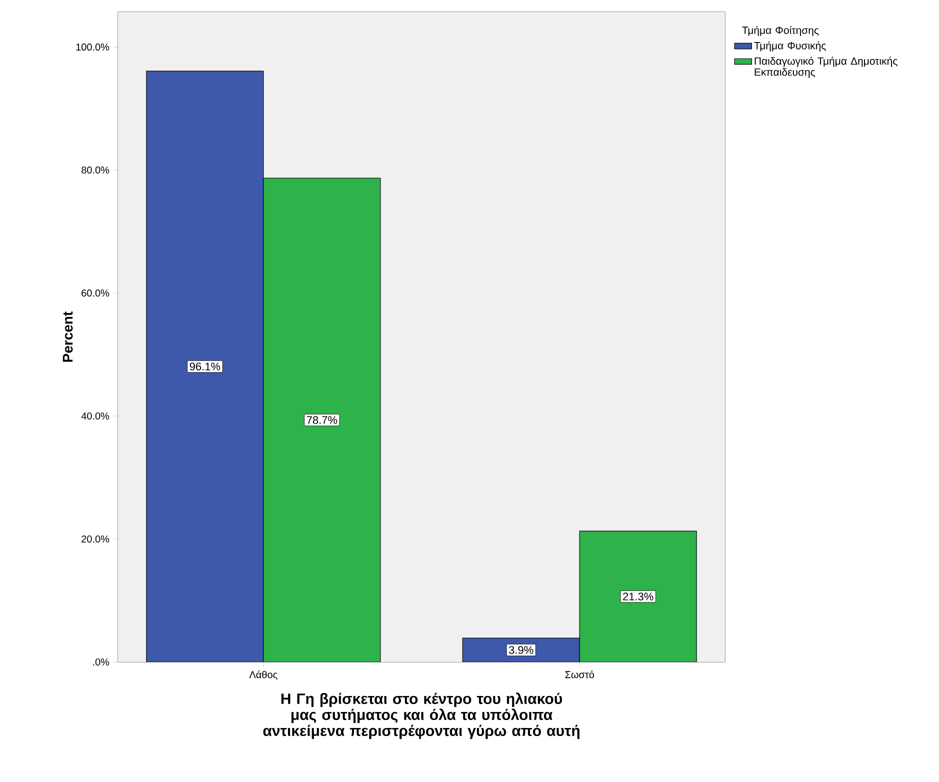  What do you see at coordinates (521, 650) in the screenshot?
I see `data-label: 3.9%` at bounding box center [521, 650].